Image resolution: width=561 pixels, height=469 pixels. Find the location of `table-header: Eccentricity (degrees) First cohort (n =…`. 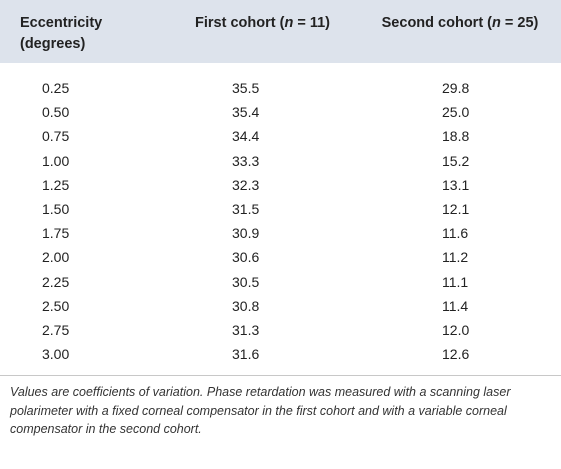

table-header: Eccentricity (degrees) First cohort (n =… is located at coordinates (280, 31).